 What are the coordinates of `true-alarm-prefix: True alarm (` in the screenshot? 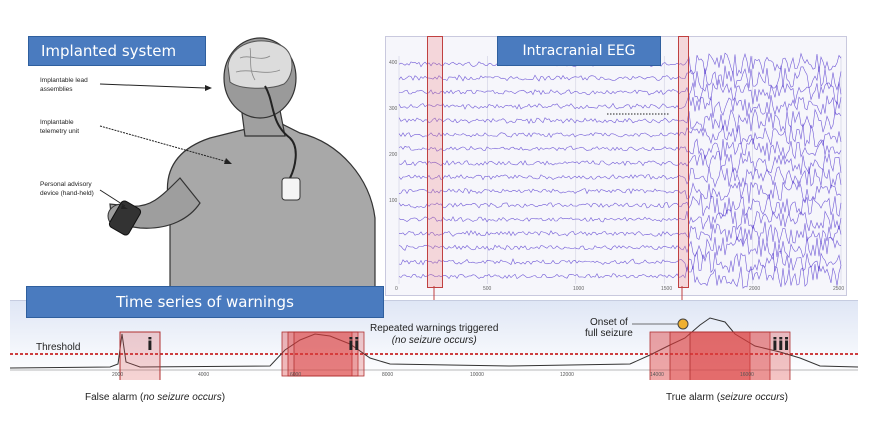 It's located at (693, 397).